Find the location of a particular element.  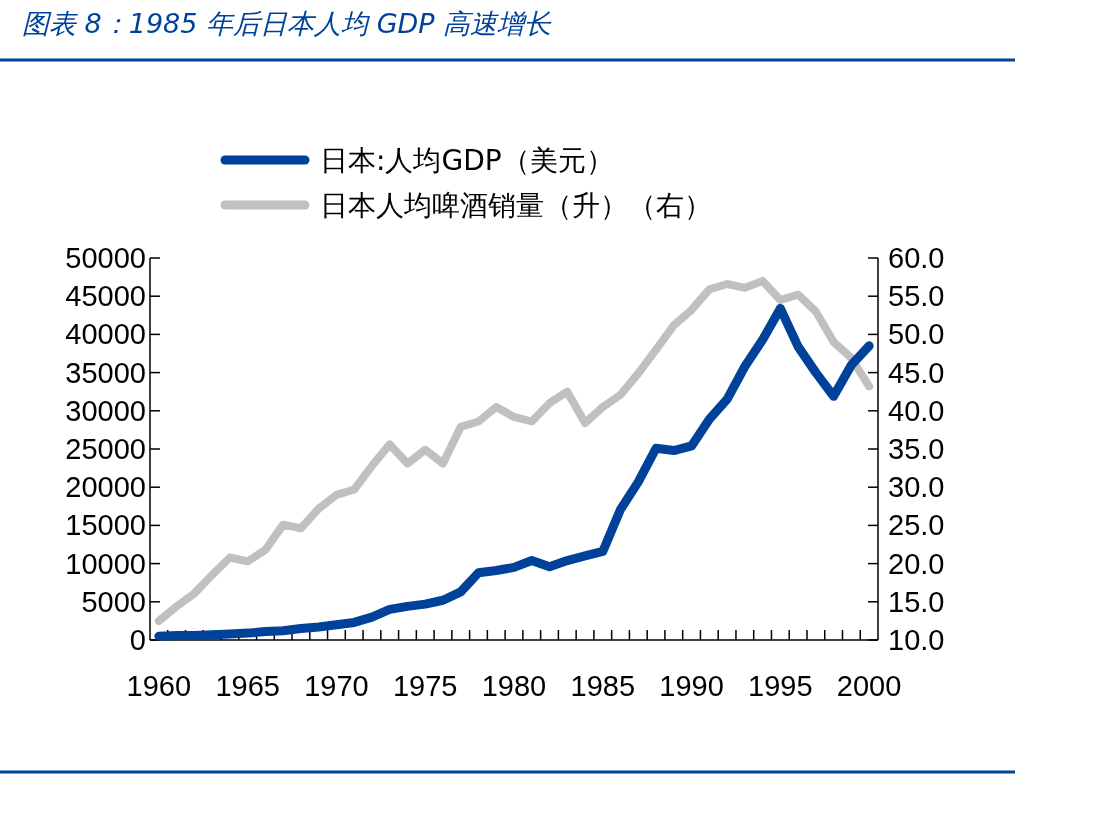

y2-tick-label: 35.0 is located at coordinates (916, 449).